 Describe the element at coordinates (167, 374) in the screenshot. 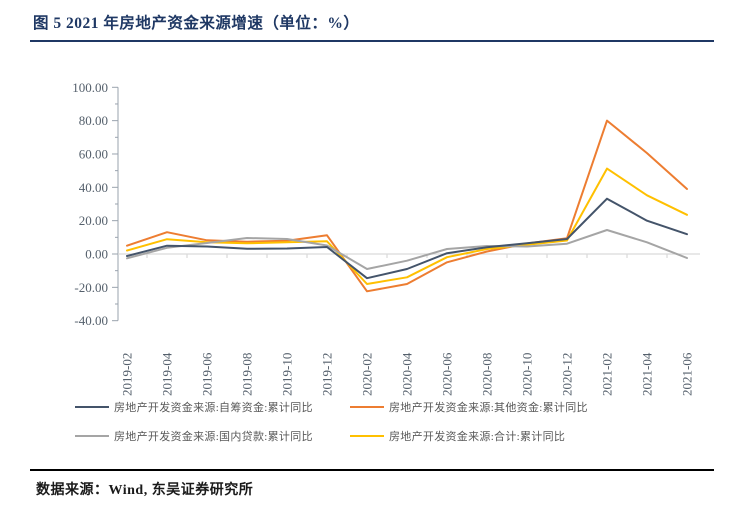

I see `x-axis-tick-label: 2019-04` at that location.